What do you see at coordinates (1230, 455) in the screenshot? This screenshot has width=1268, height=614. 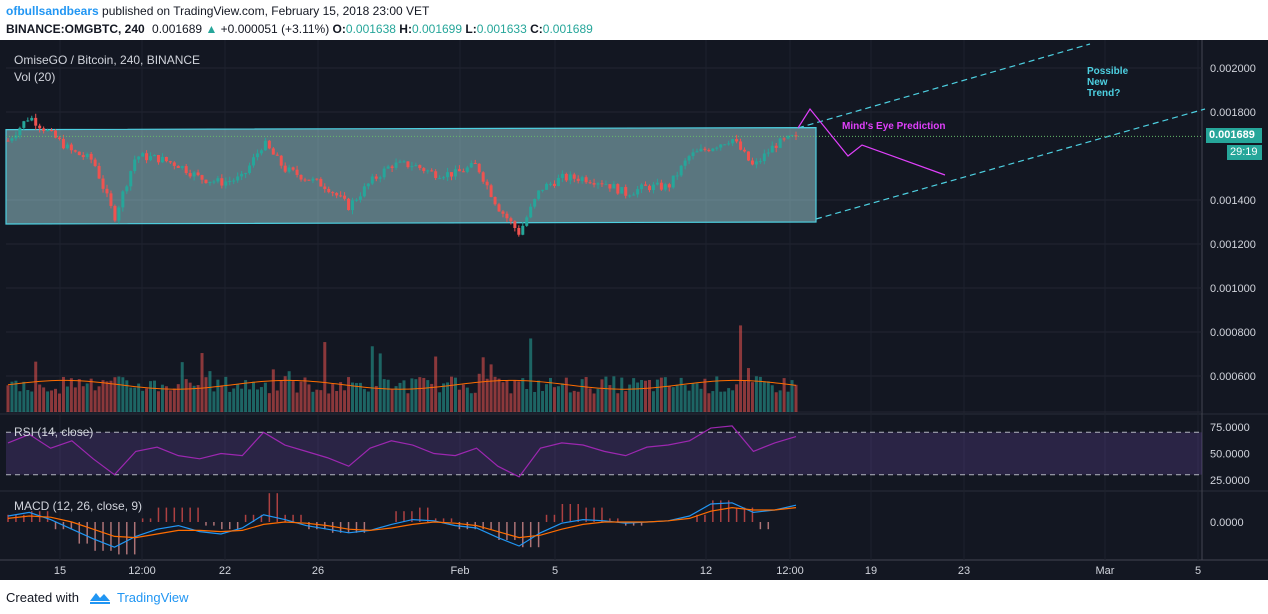 I see `rsi-tick-label: 50.0000` at bounding box center [1230, 455].